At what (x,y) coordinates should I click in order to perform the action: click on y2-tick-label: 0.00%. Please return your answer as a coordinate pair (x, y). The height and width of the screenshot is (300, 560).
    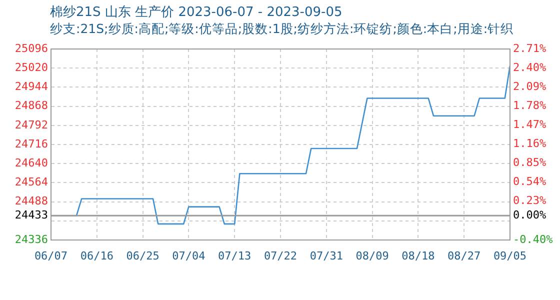
    Looking at the image, I should click on (529, 215).